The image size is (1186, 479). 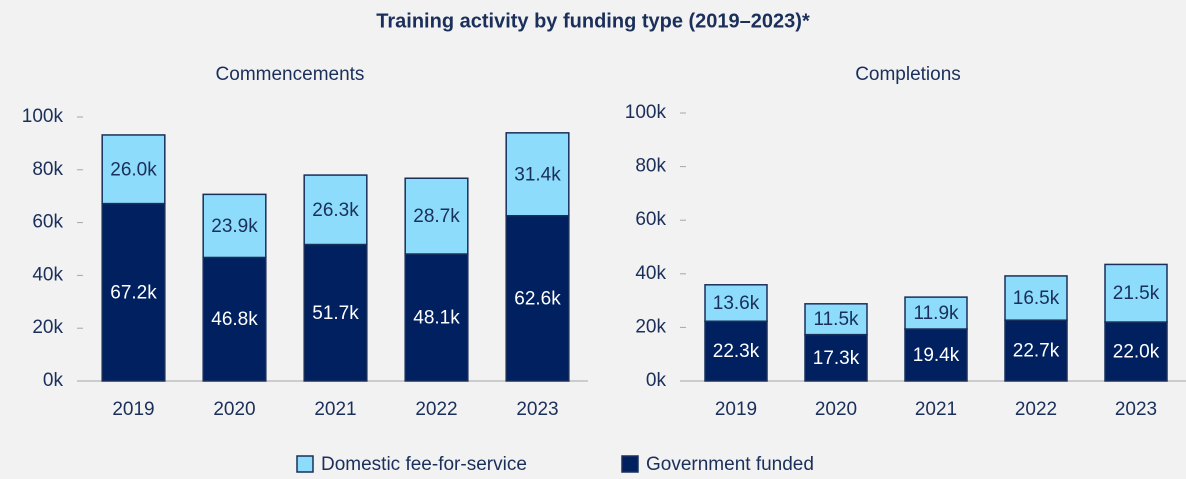 I want to click on data-label: 11.9k, so click(x=936, y=313).